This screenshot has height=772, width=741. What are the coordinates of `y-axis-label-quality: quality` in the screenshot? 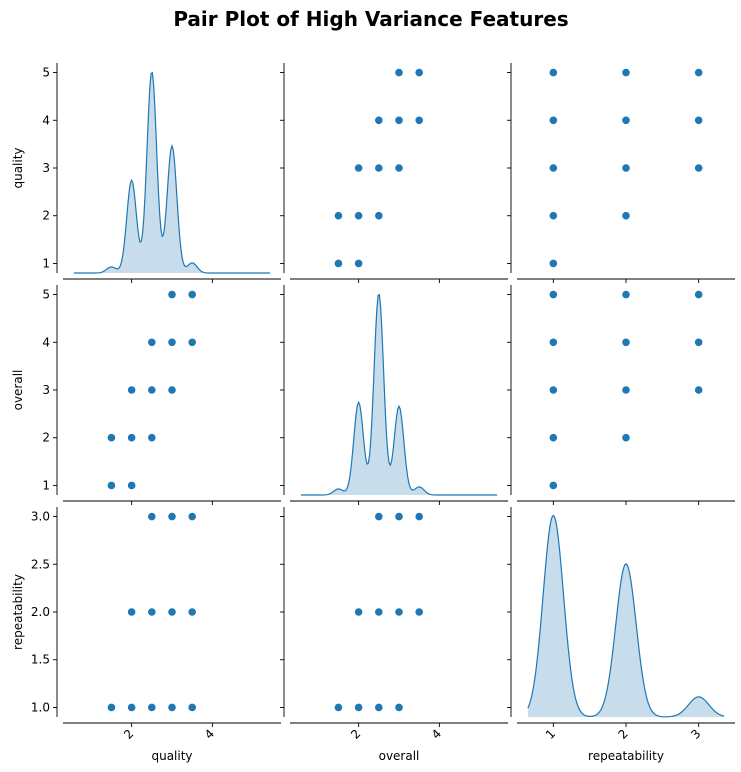 It's located at (18, 167).